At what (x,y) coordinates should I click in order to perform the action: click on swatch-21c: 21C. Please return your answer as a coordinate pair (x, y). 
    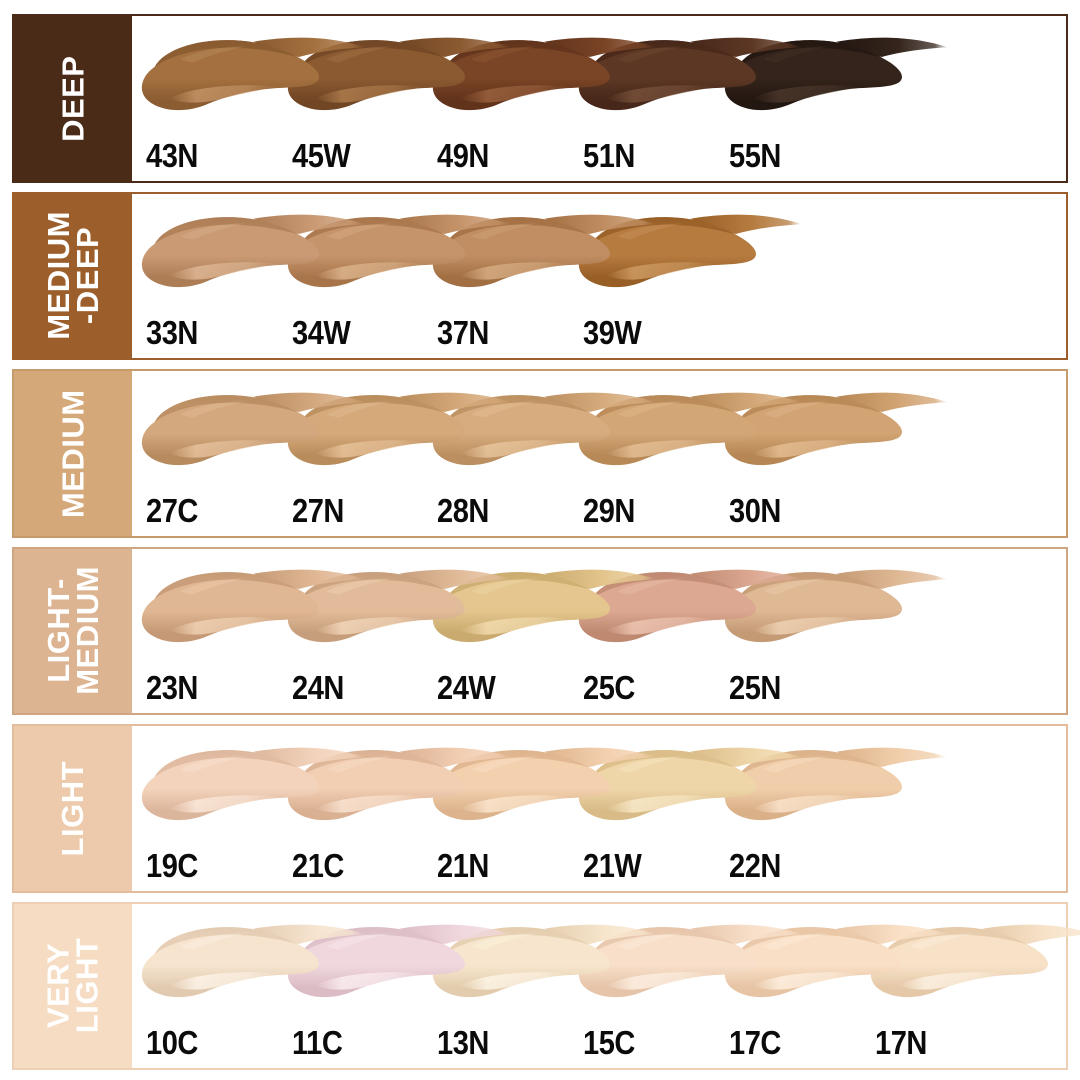
    Looking at the image, I should click on (399, 808).